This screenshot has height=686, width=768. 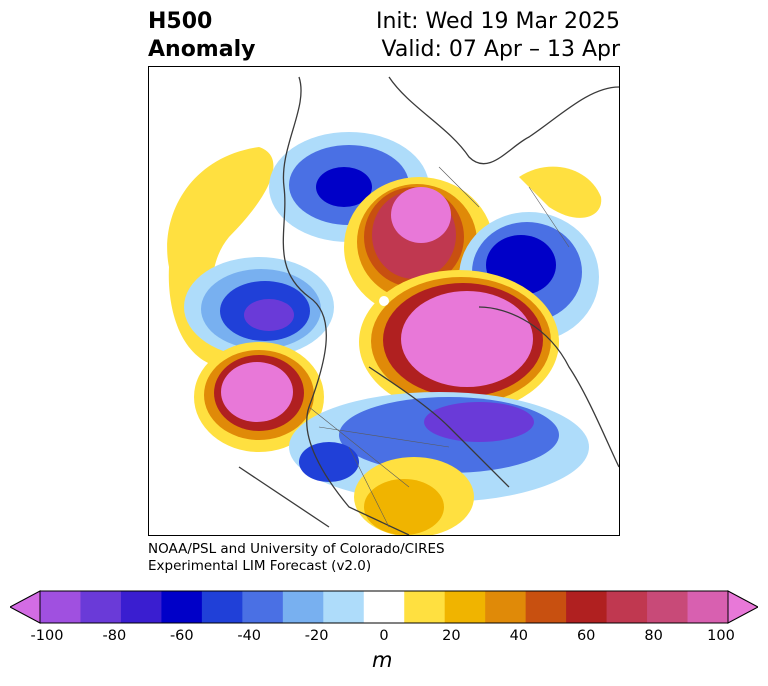 I want to click on colorbar-tick-label: -20, so click(x=316, y=636).